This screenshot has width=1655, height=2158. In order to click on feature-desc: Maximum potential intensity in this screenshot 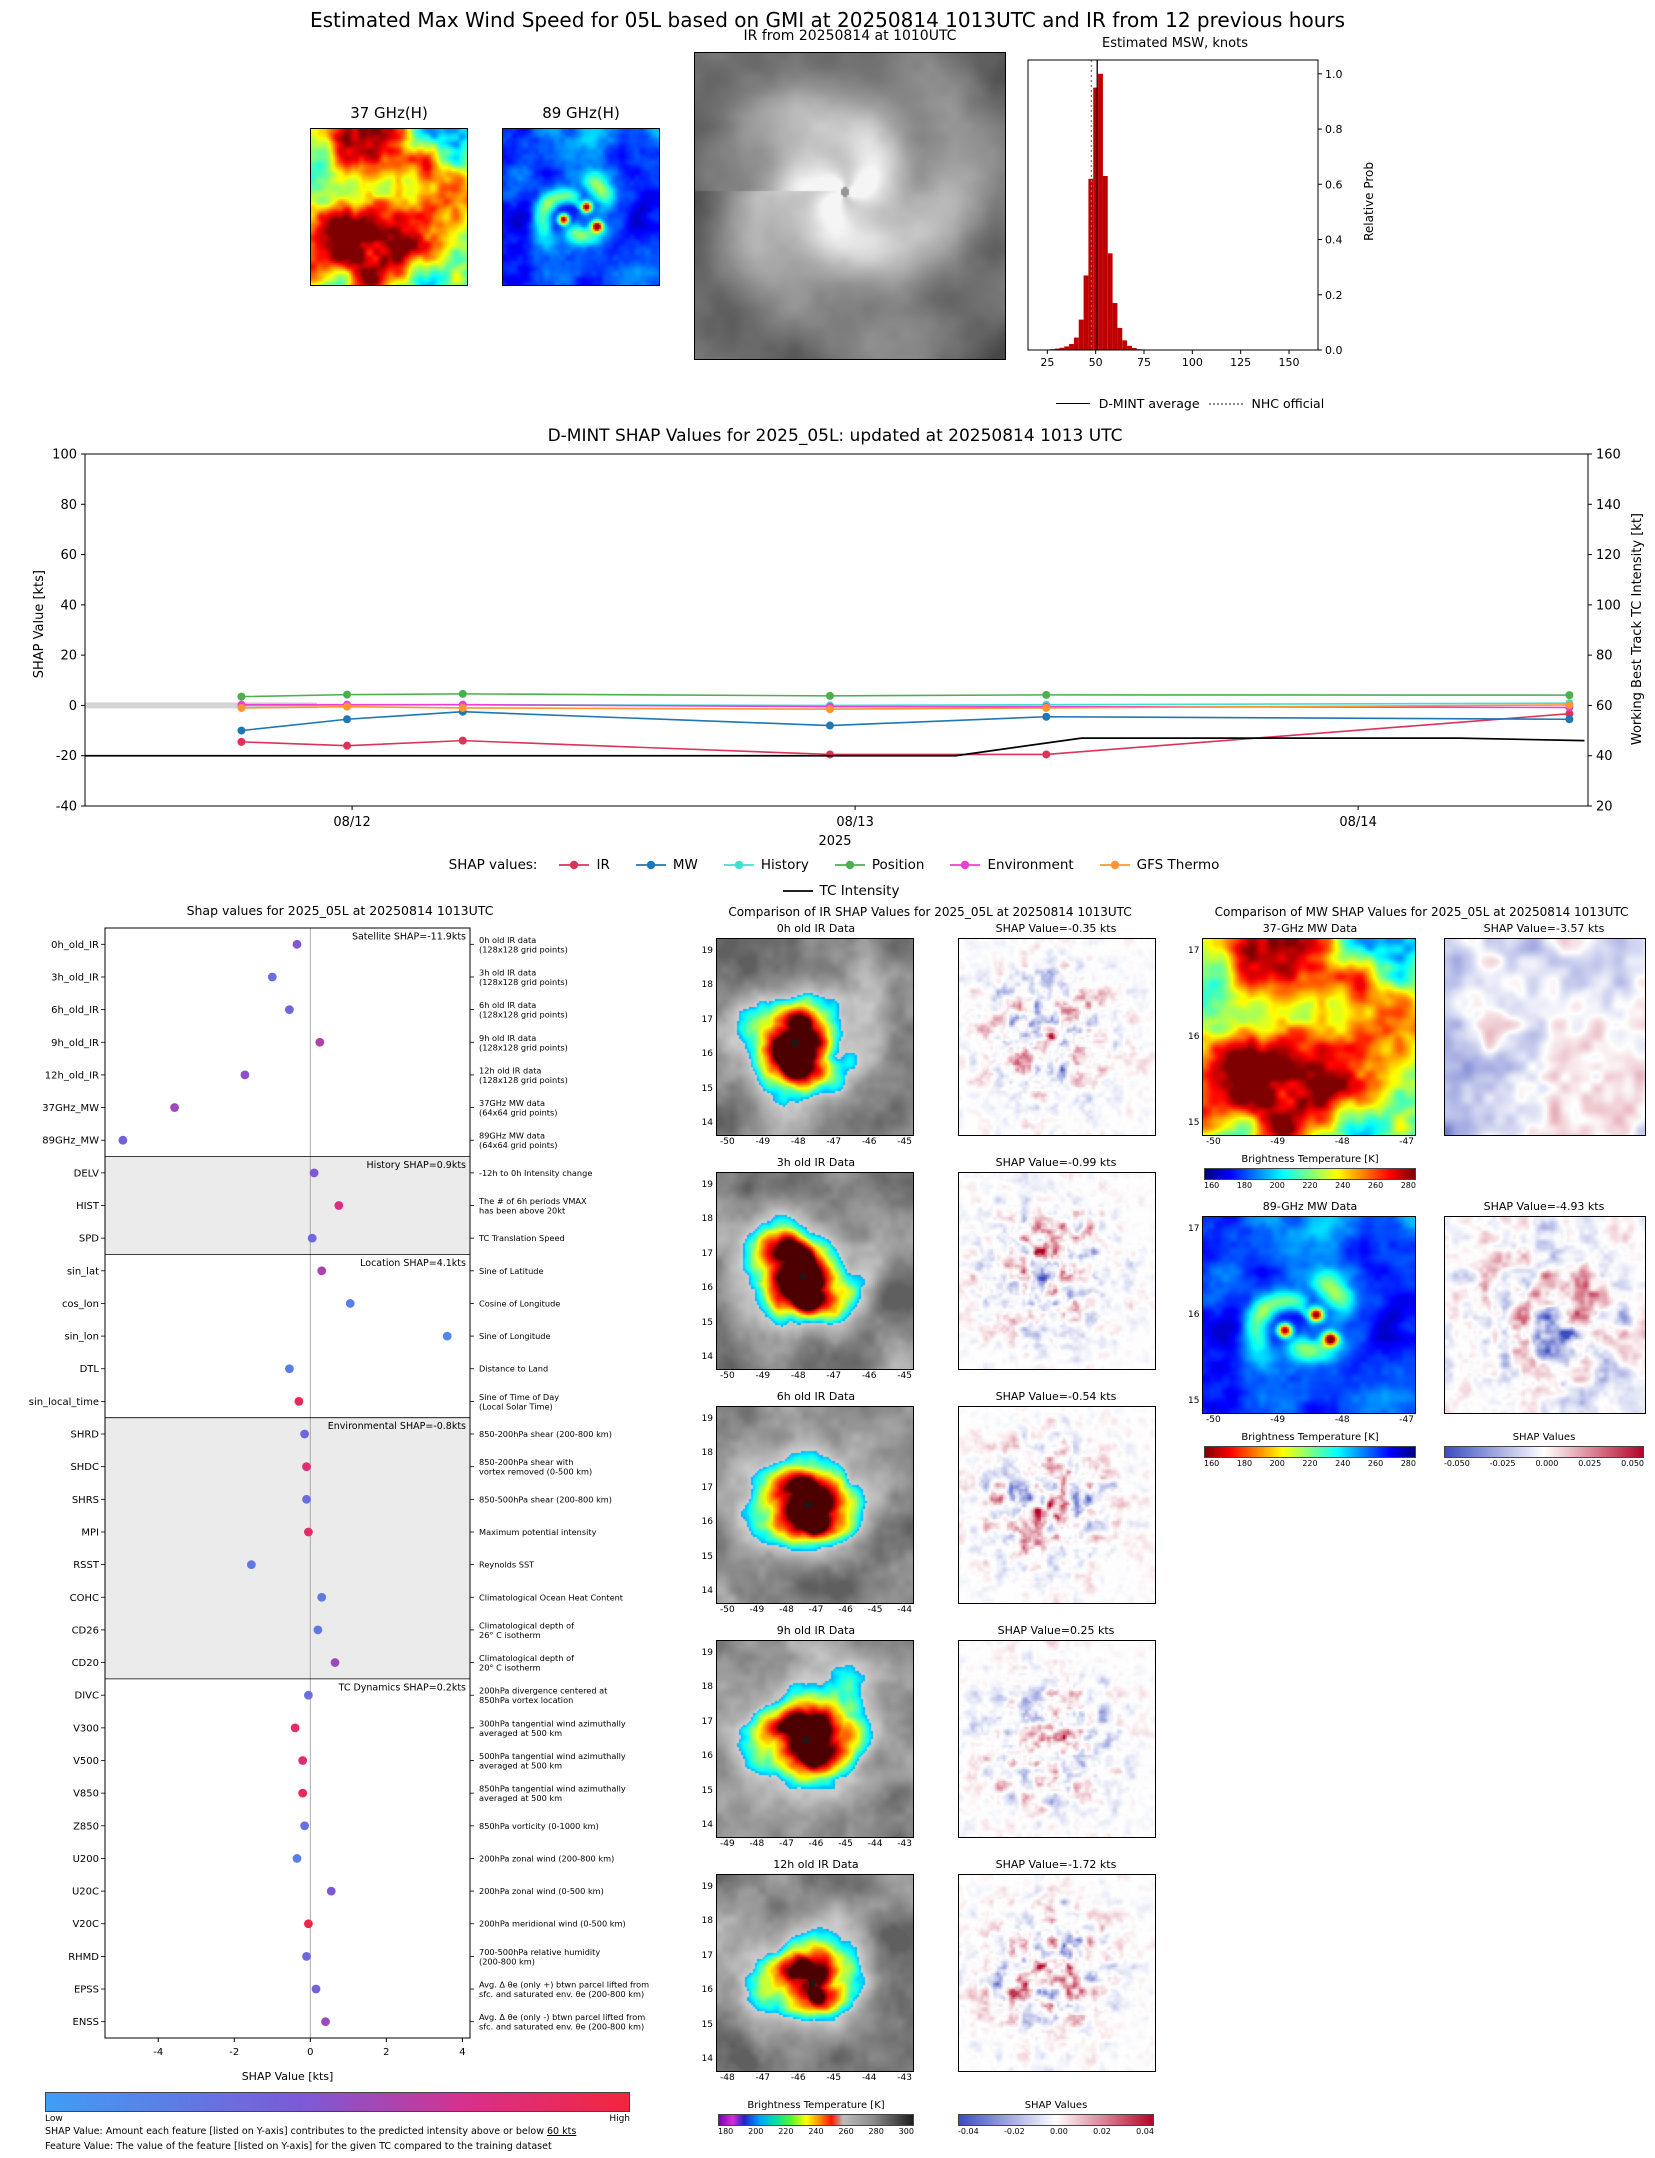, I will do `click(538, 1532)`.